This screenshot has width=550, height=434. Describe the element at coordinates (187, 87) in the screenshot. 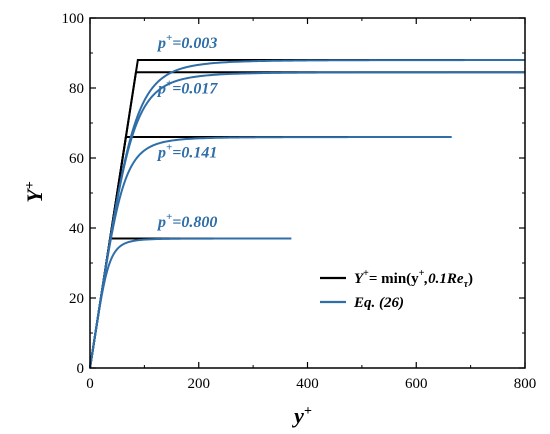

I see `annotation-label-1: p+=0.017` at that location.